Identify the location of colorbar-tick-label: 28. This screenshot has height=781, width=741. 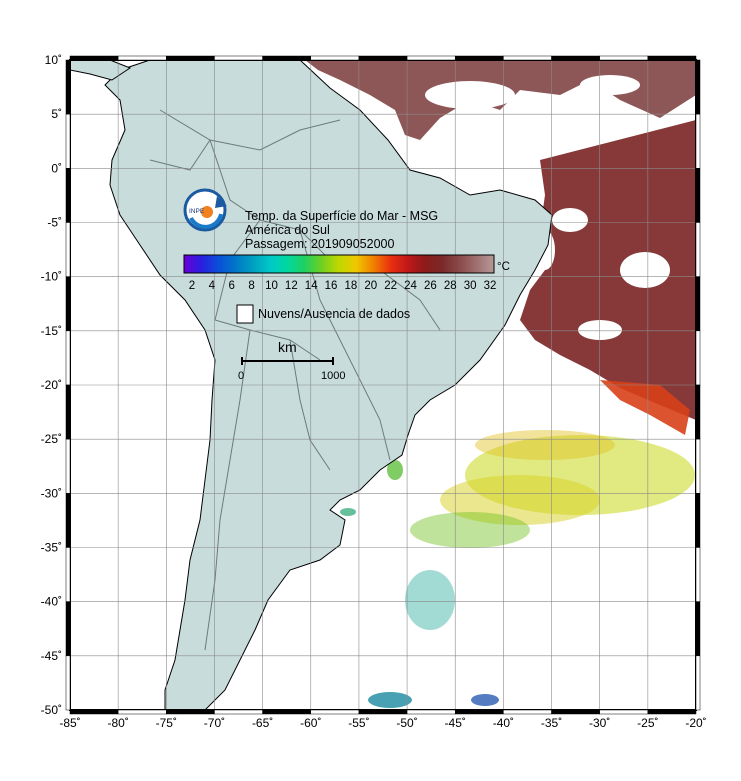
(450, 286).